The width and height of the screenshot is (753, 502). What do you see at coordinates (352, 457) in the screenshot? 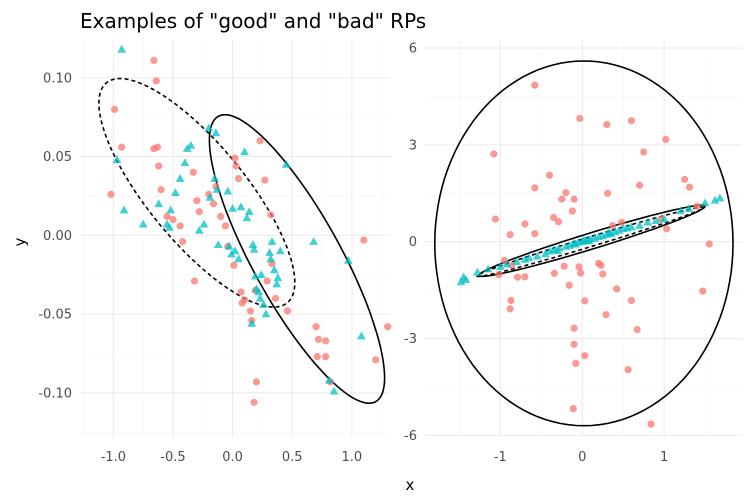
I see `x-tick-label: 1.0` at bounding box center [352, 457].